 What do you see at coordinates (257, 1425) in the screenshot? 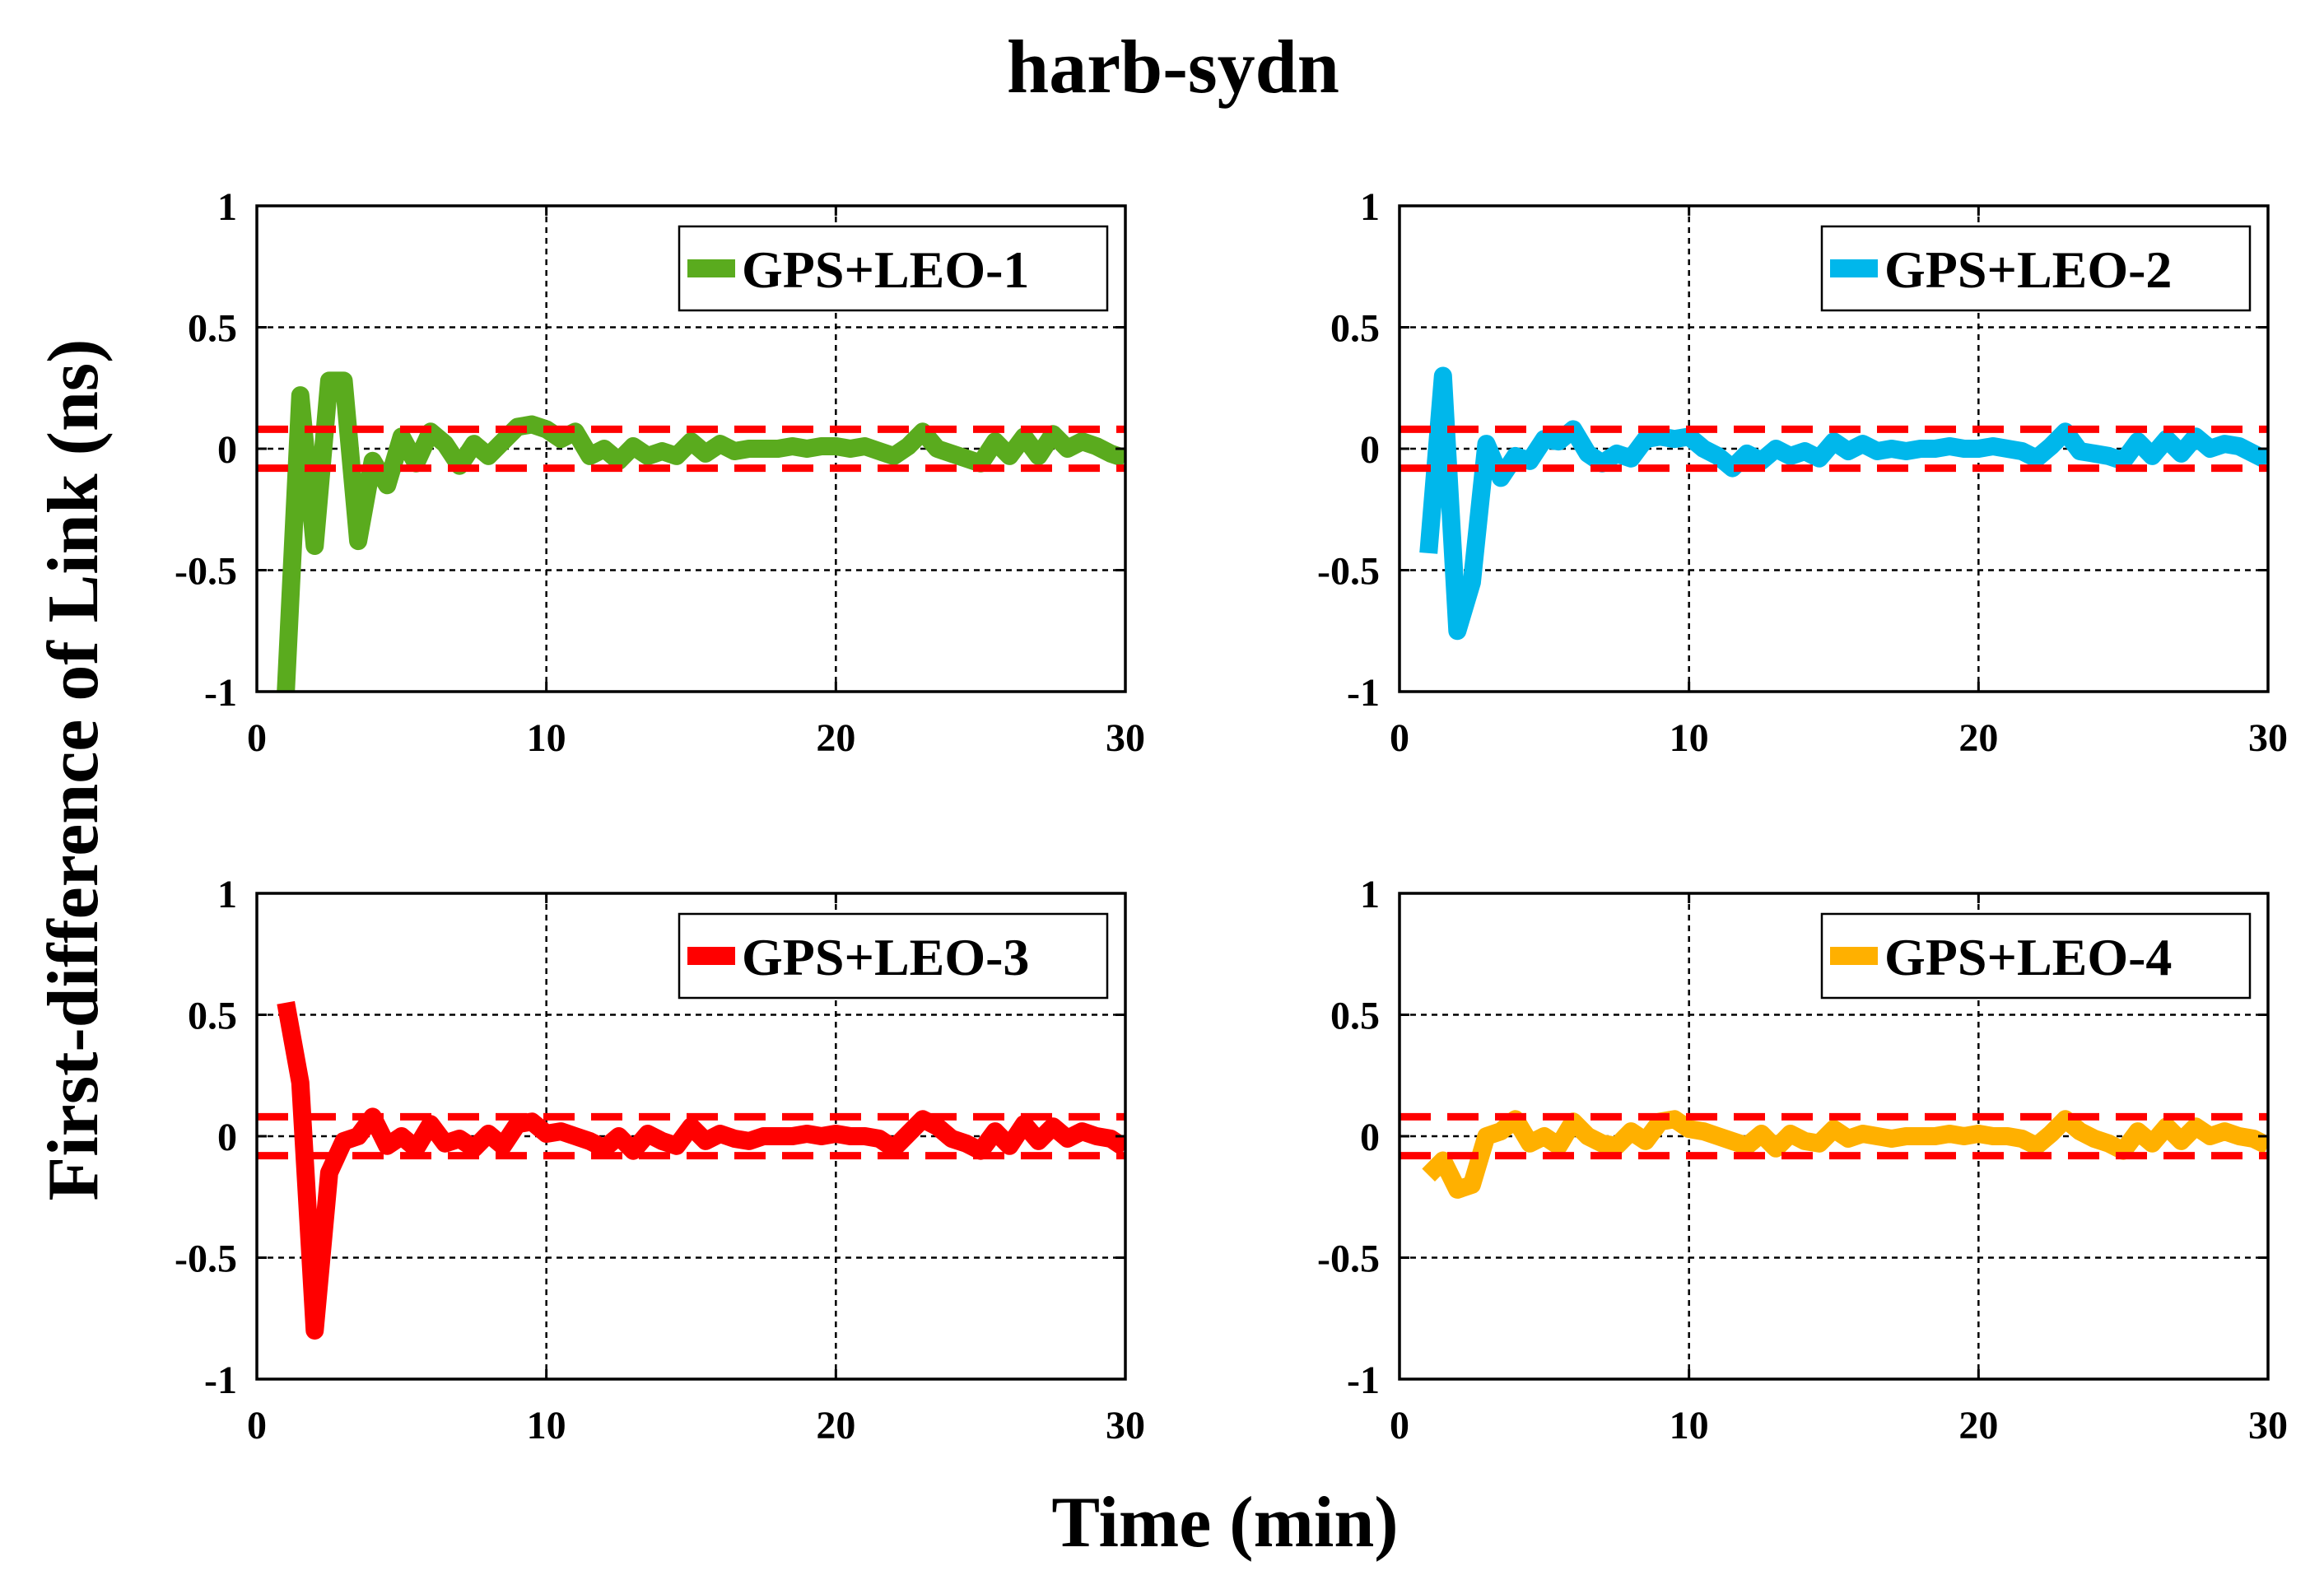
I see `bottom-left-x-tick-label-0: 0` at bounding box center [257, 1425].